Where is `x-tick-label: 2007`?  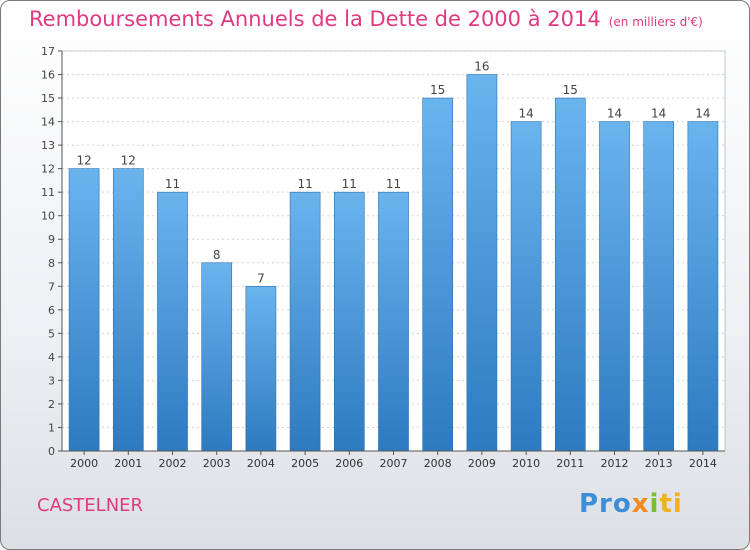
x-tick-label: 2007 is located at coordinates (394, 463).